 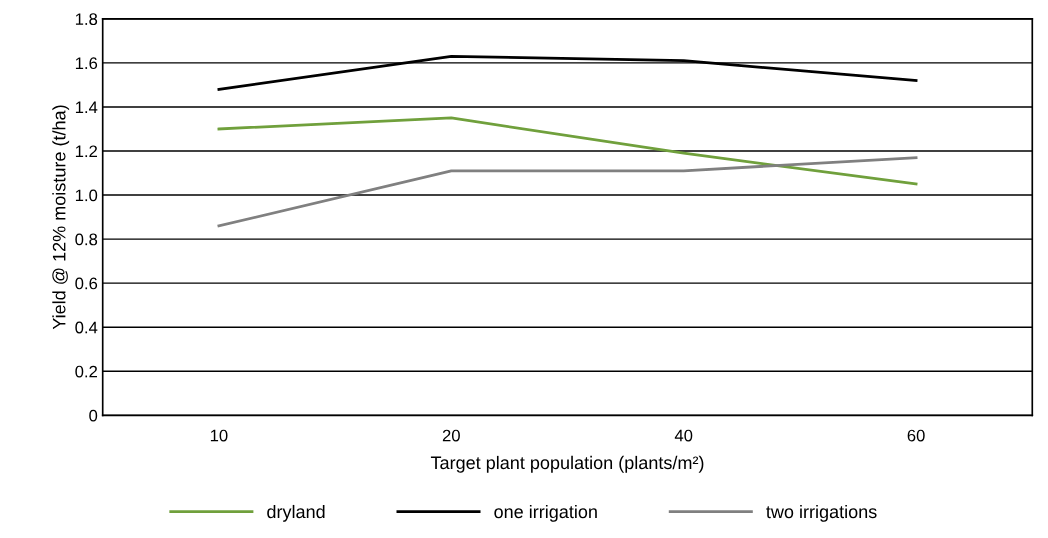 What do you see at coordinates (86, 151) in the screenshot?
I see `y-tick-label: 1.2` at bounding box center [86, 151].